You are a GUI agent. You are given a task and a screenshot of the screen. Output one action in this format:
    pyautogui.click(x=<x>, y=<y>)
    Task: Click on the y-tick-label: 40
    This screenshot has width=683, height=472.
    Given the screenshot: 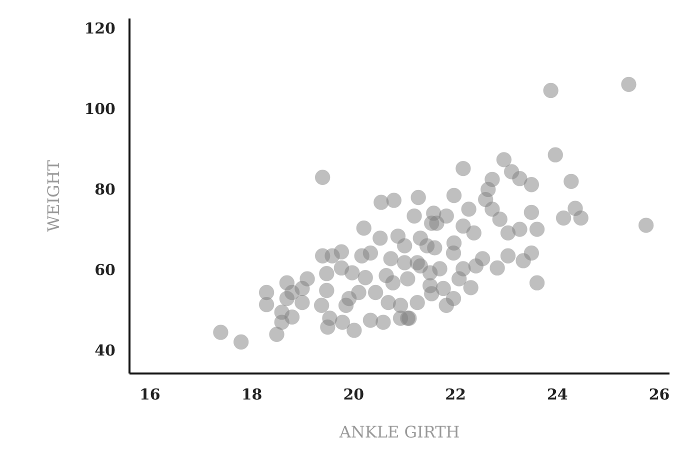 What is the action you would take?
    pyautogui.click(x=105, y=351)
    